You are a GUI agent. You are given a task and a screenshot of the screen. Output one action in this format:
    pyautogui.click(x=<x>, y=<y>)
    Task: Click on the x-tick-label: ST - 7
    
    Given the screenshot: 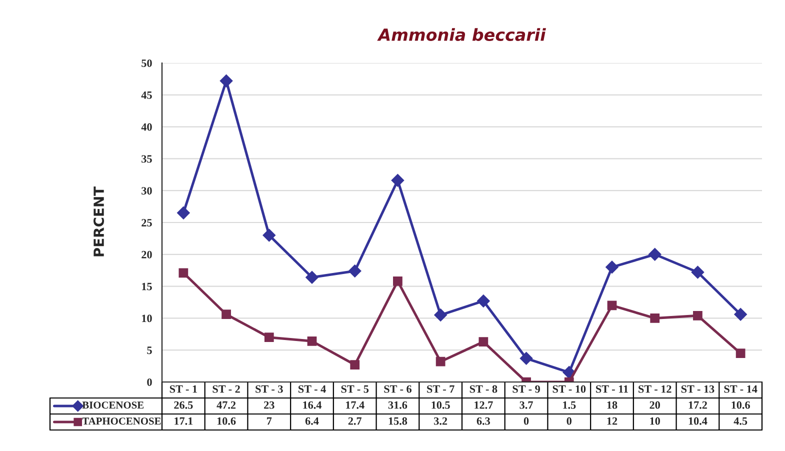 What is the action you would take?
    pyautogui.click(x=440, y=389)
    